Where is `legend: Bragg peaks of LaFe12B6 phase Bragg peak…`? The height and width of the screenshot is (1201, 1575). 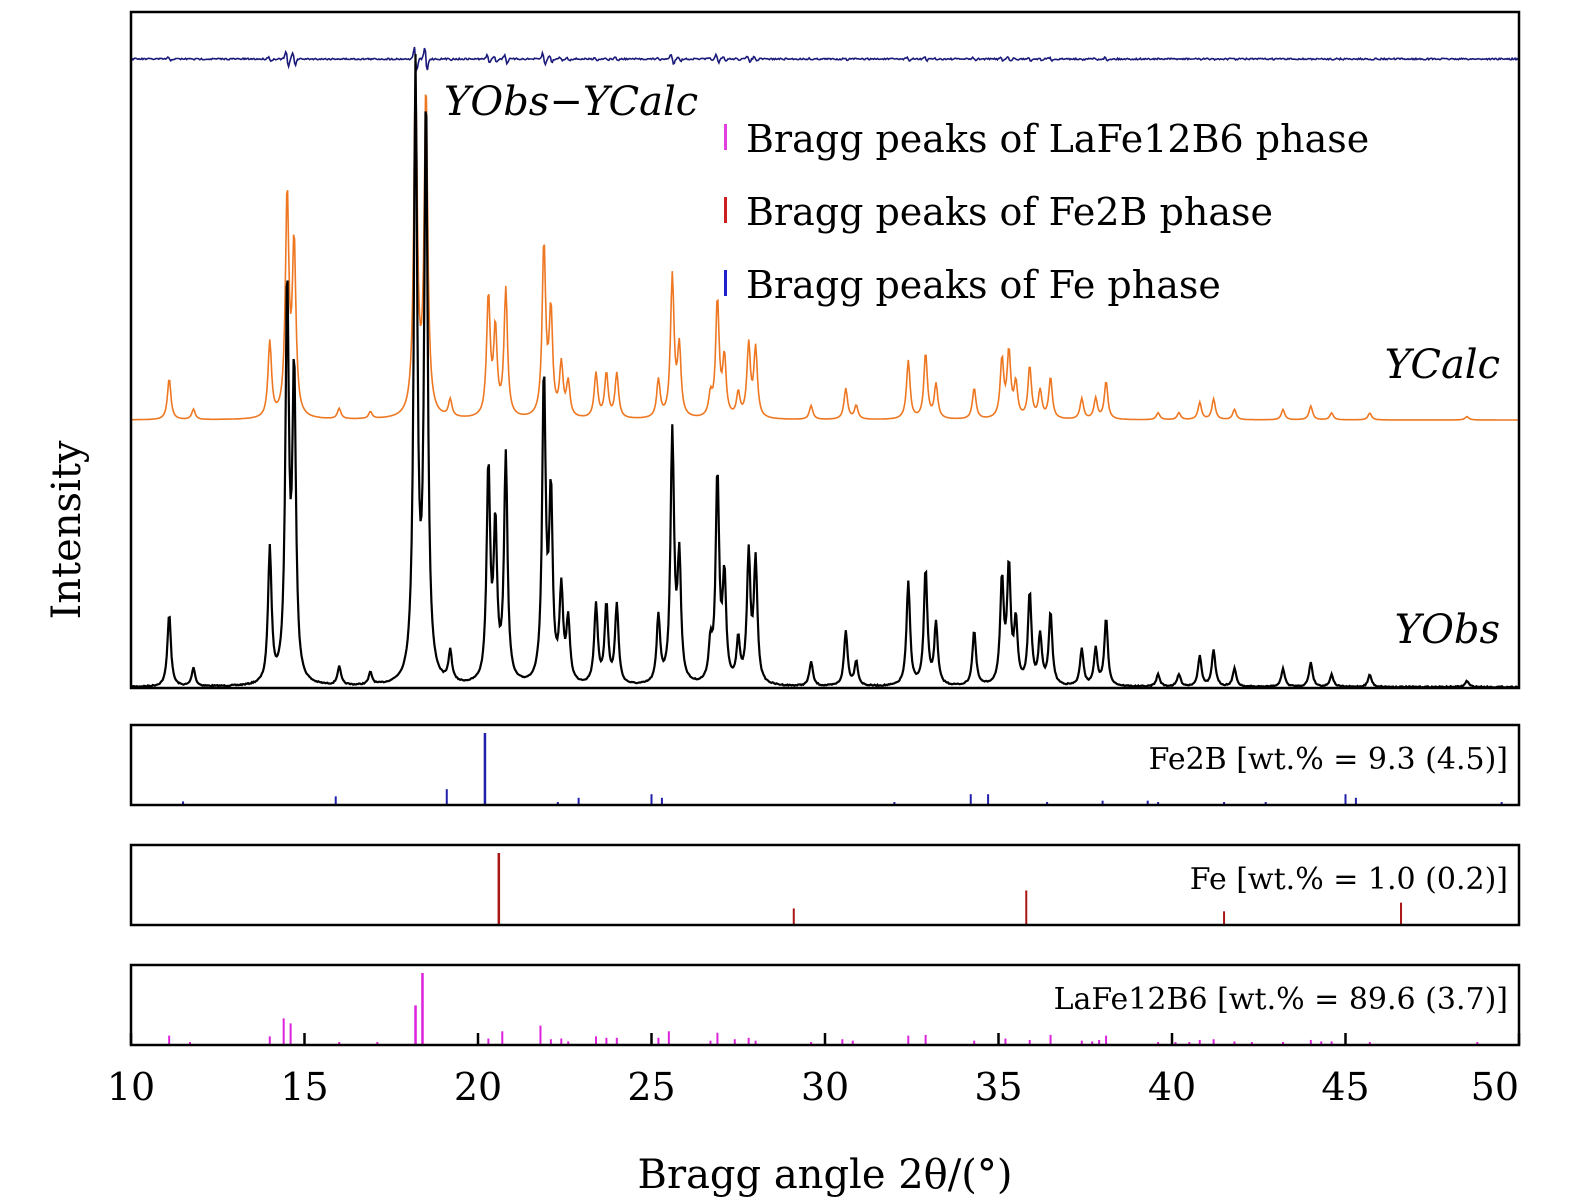 legend: Bragg peaks of LaFe12B6 phase Bragg peak… is located at coordinates (1046, 212).